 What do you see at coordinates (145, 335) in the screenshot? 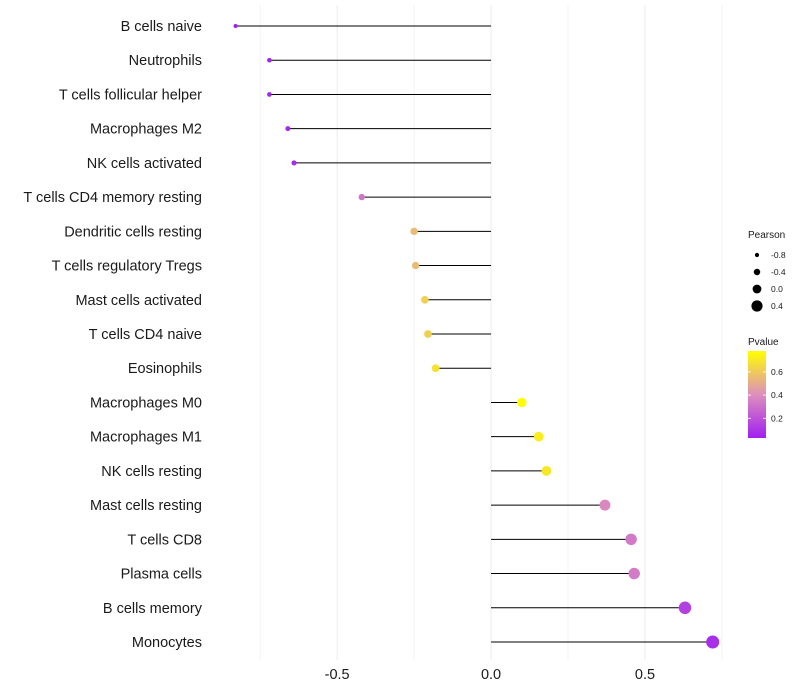
I see `category-label: T cells CD4 naive` at bounding box center [145, 335].